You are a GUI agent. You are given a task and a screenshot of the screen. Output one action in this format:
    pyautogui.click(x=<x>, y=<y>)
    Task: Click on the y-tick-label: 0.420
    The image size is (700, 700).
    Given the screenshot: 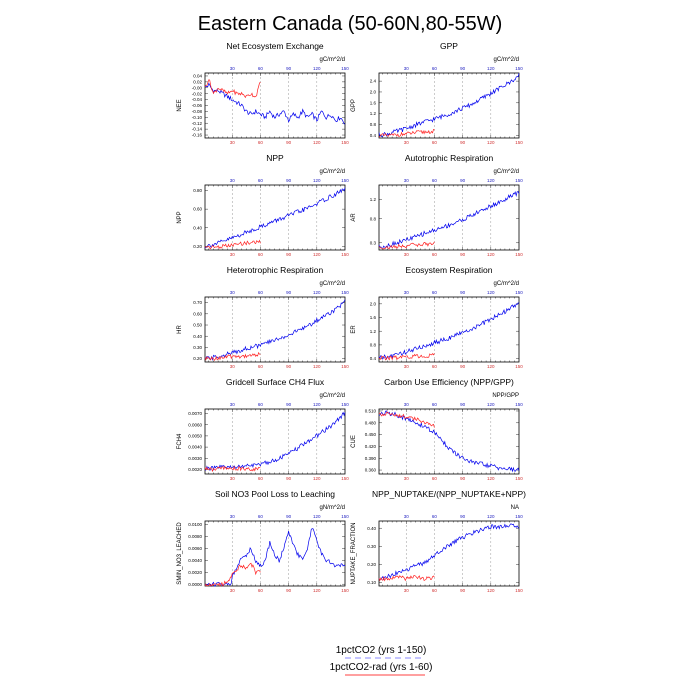 What is the action you would take?
    pyautogui.click(x=371, y=446)
    